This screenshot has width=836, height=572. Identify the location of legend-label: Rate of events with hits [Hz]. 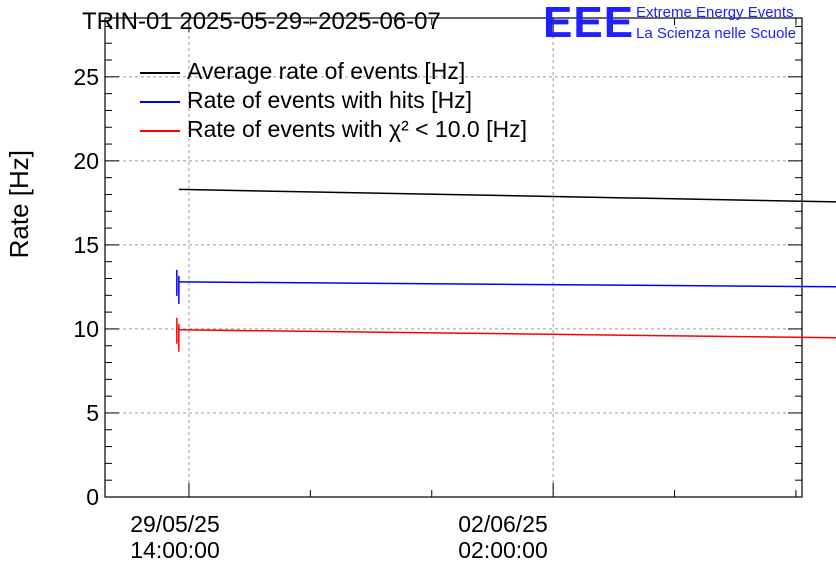
(330, 100).